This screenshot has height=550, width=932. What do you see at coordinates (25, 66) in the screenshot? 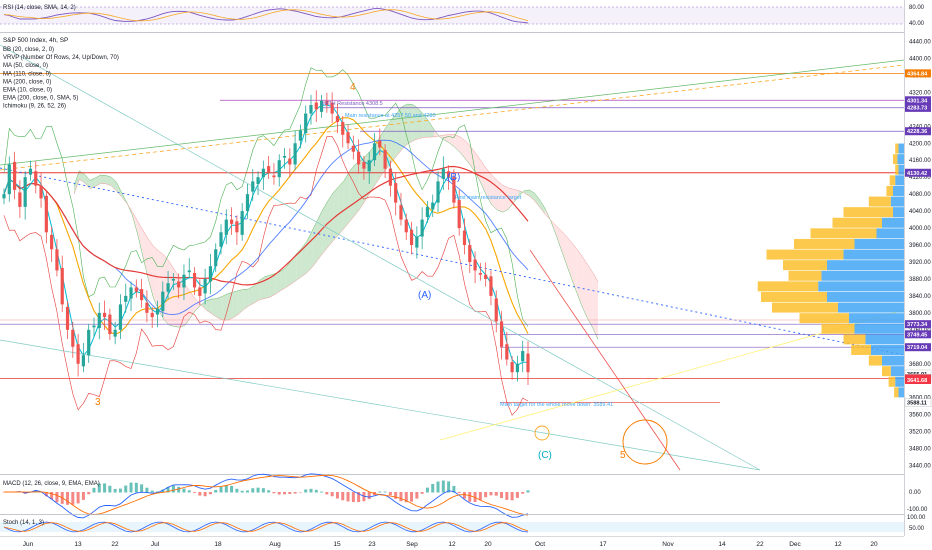
I see `indicator-label: MA (50, close, 0)` at bounding box center [25, 66].